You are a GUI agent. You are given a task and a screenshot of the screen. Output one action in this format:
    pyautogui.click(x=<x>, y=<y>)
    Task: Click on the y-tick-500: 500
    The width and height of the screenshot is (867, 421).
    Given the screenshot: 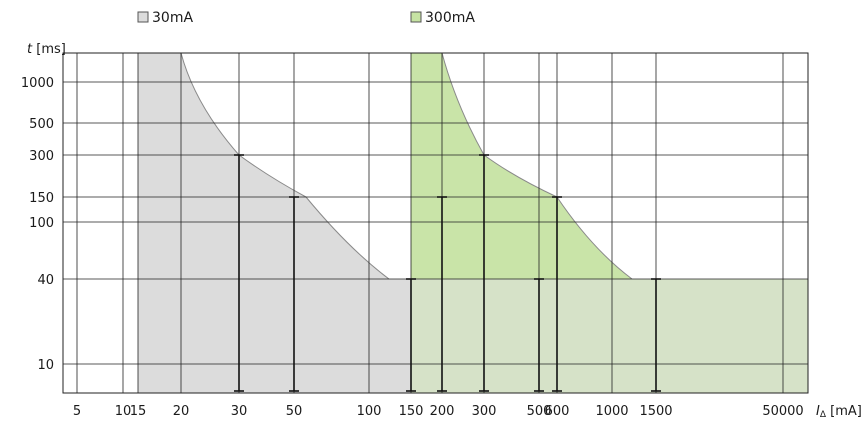 What is the action you would take?
    pyautogui.click(x=41, y=124)
    